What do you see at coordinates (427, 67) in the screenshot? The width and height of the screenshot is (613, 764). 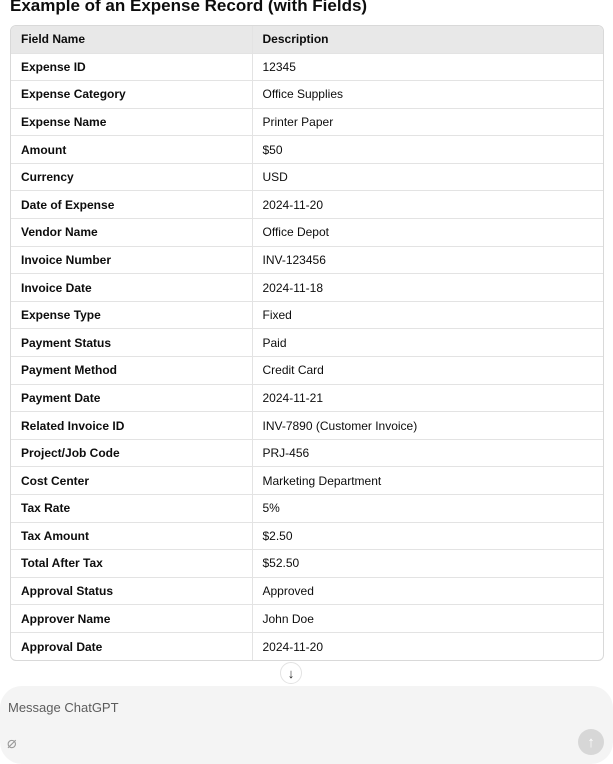 I see `description-cell: 12345` at bounding box center [427, 67].